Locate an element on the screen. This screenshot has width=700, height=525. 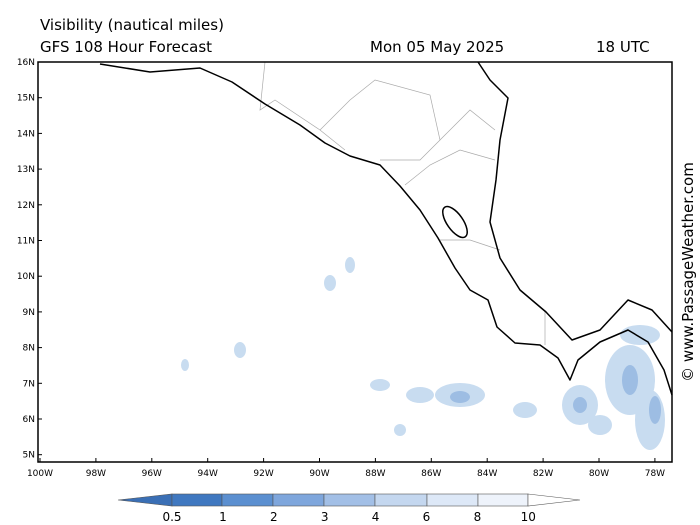
lon-label: 80W is located at coordinates (599, 474).